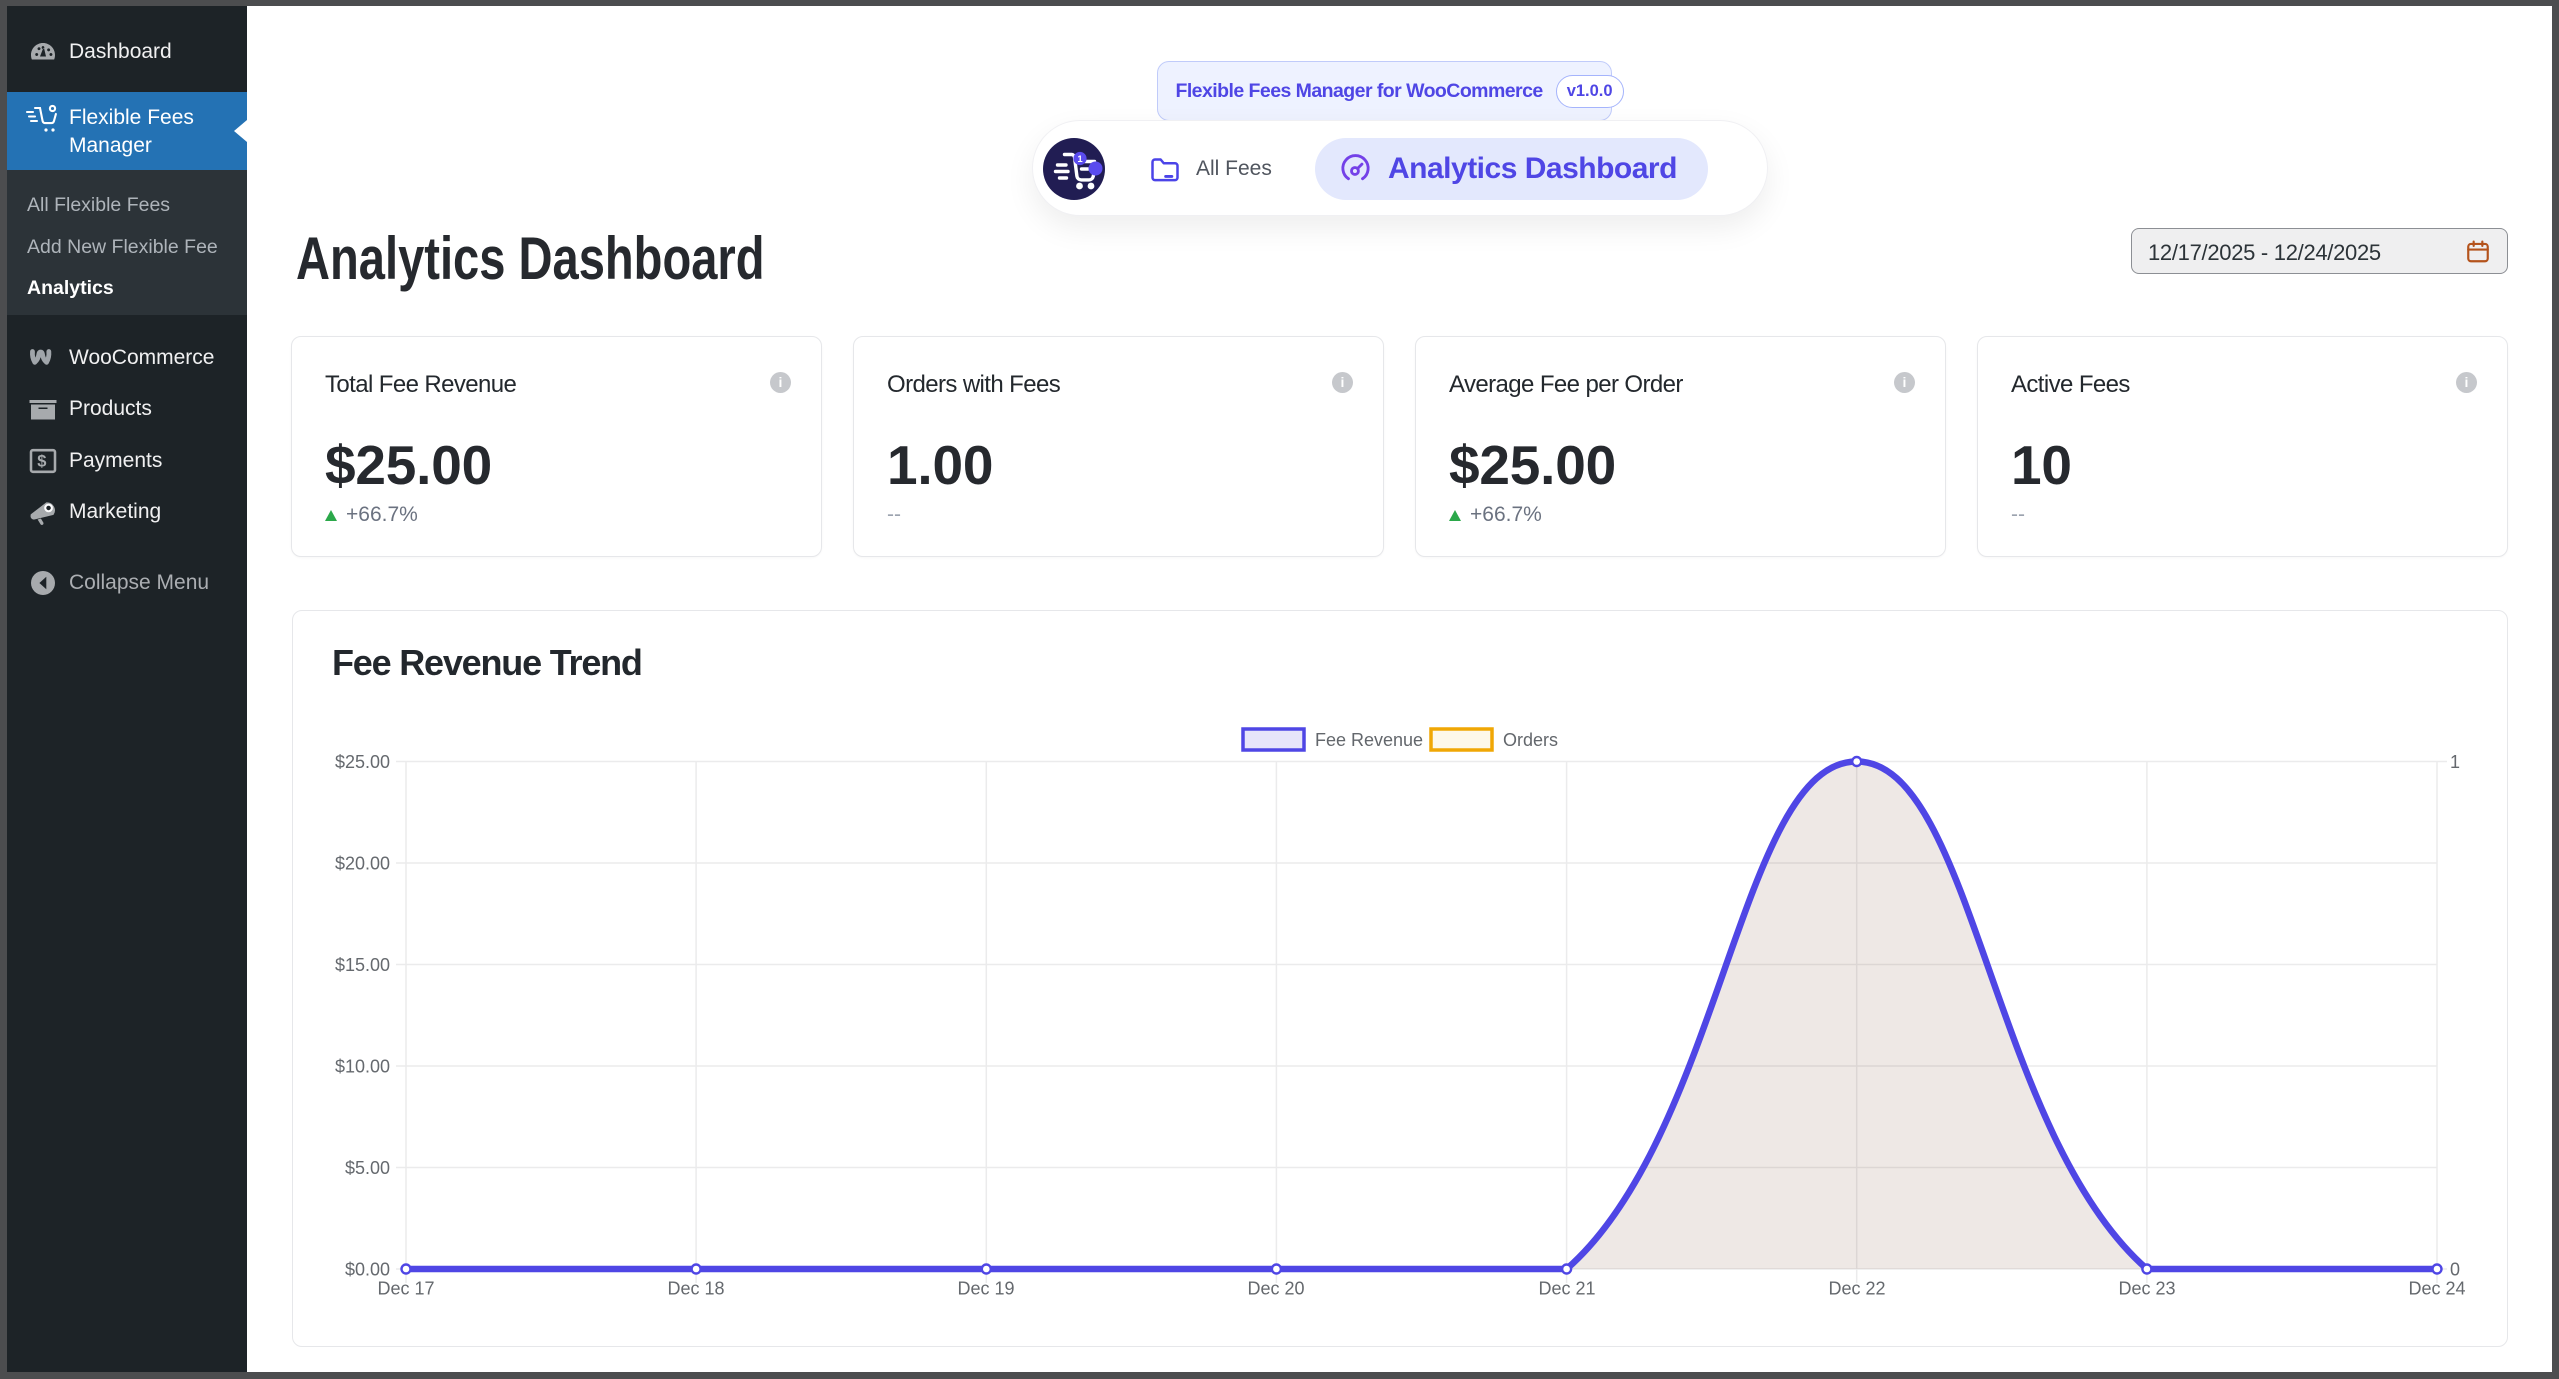 This screenshot has height=1379, width=2559. What do you see at coordinates (2455, 1270) in the screenshot?
I see `svg-text: 0` at bounding box center [2455, 1270].